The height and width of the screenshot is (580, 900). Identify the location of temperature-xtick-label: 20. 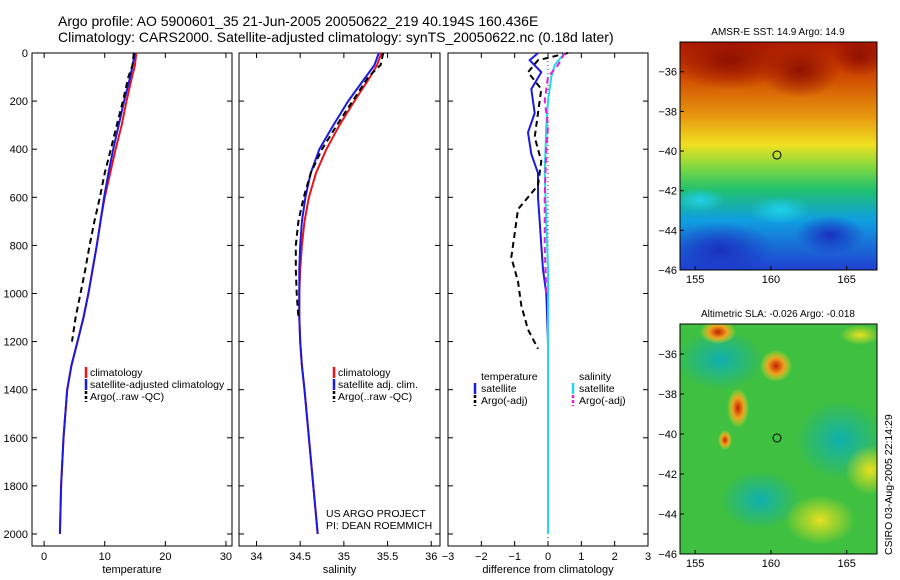
(165, 557).